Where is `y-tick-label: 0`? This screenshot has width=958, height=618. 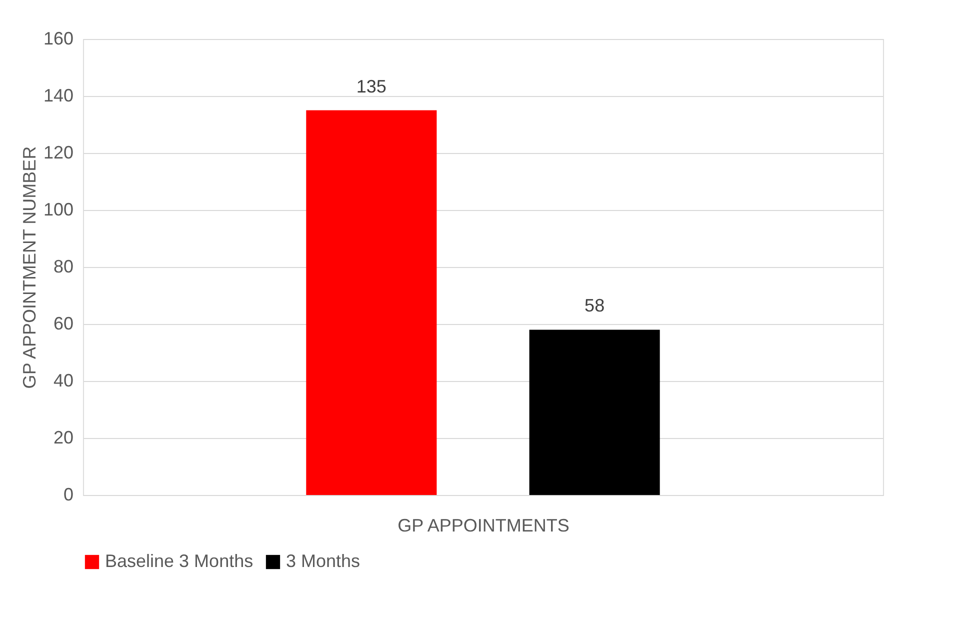 y-tick-label: 0 is located at coordinates (68, 494).